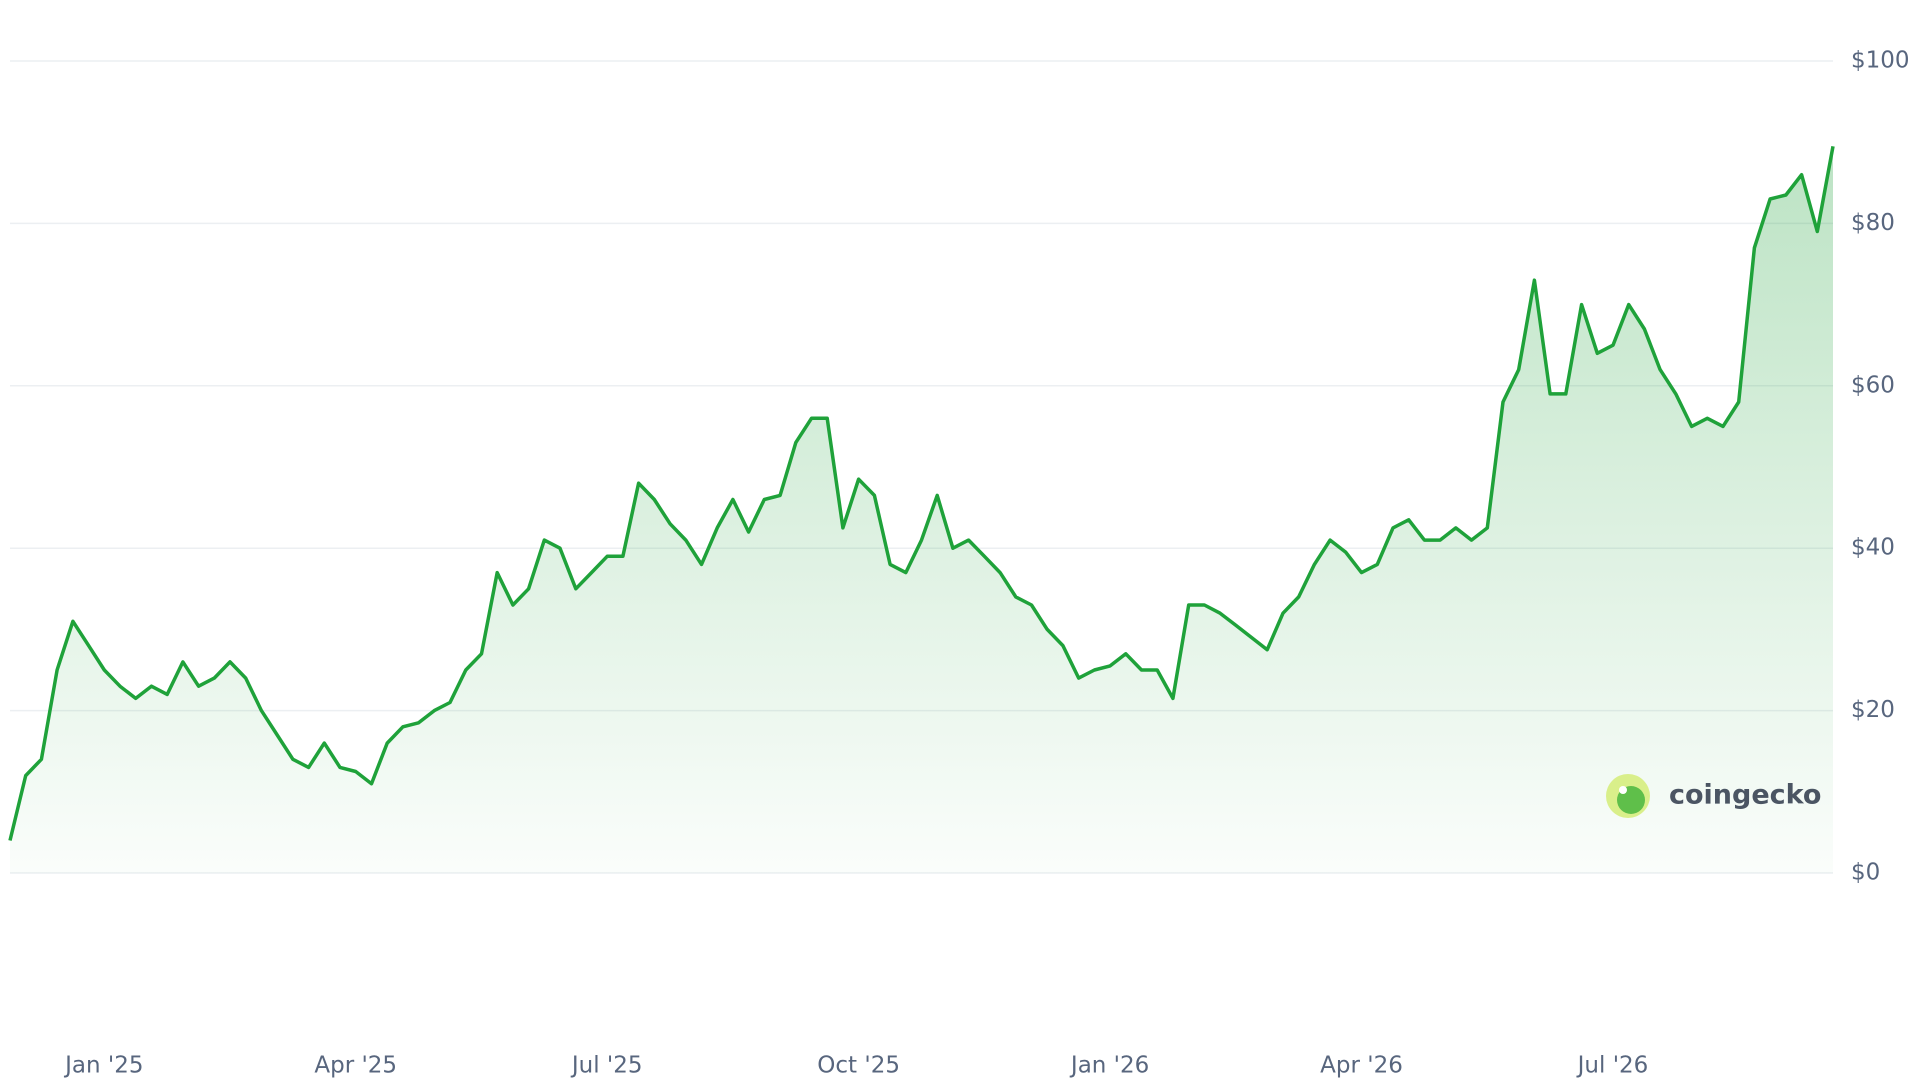  What do you see at coordinates (103, 1066) in the screenshot?
I see `x-tick-label: Jan '25` at bounding box center [103, 1066].